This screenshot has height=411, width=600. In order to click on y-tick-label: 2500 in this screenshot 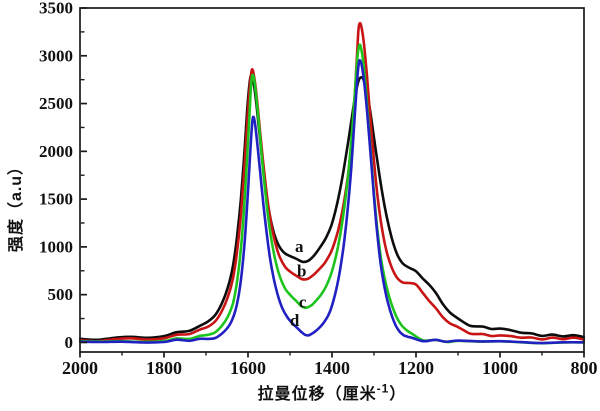, I will do `click(56, 103)`.